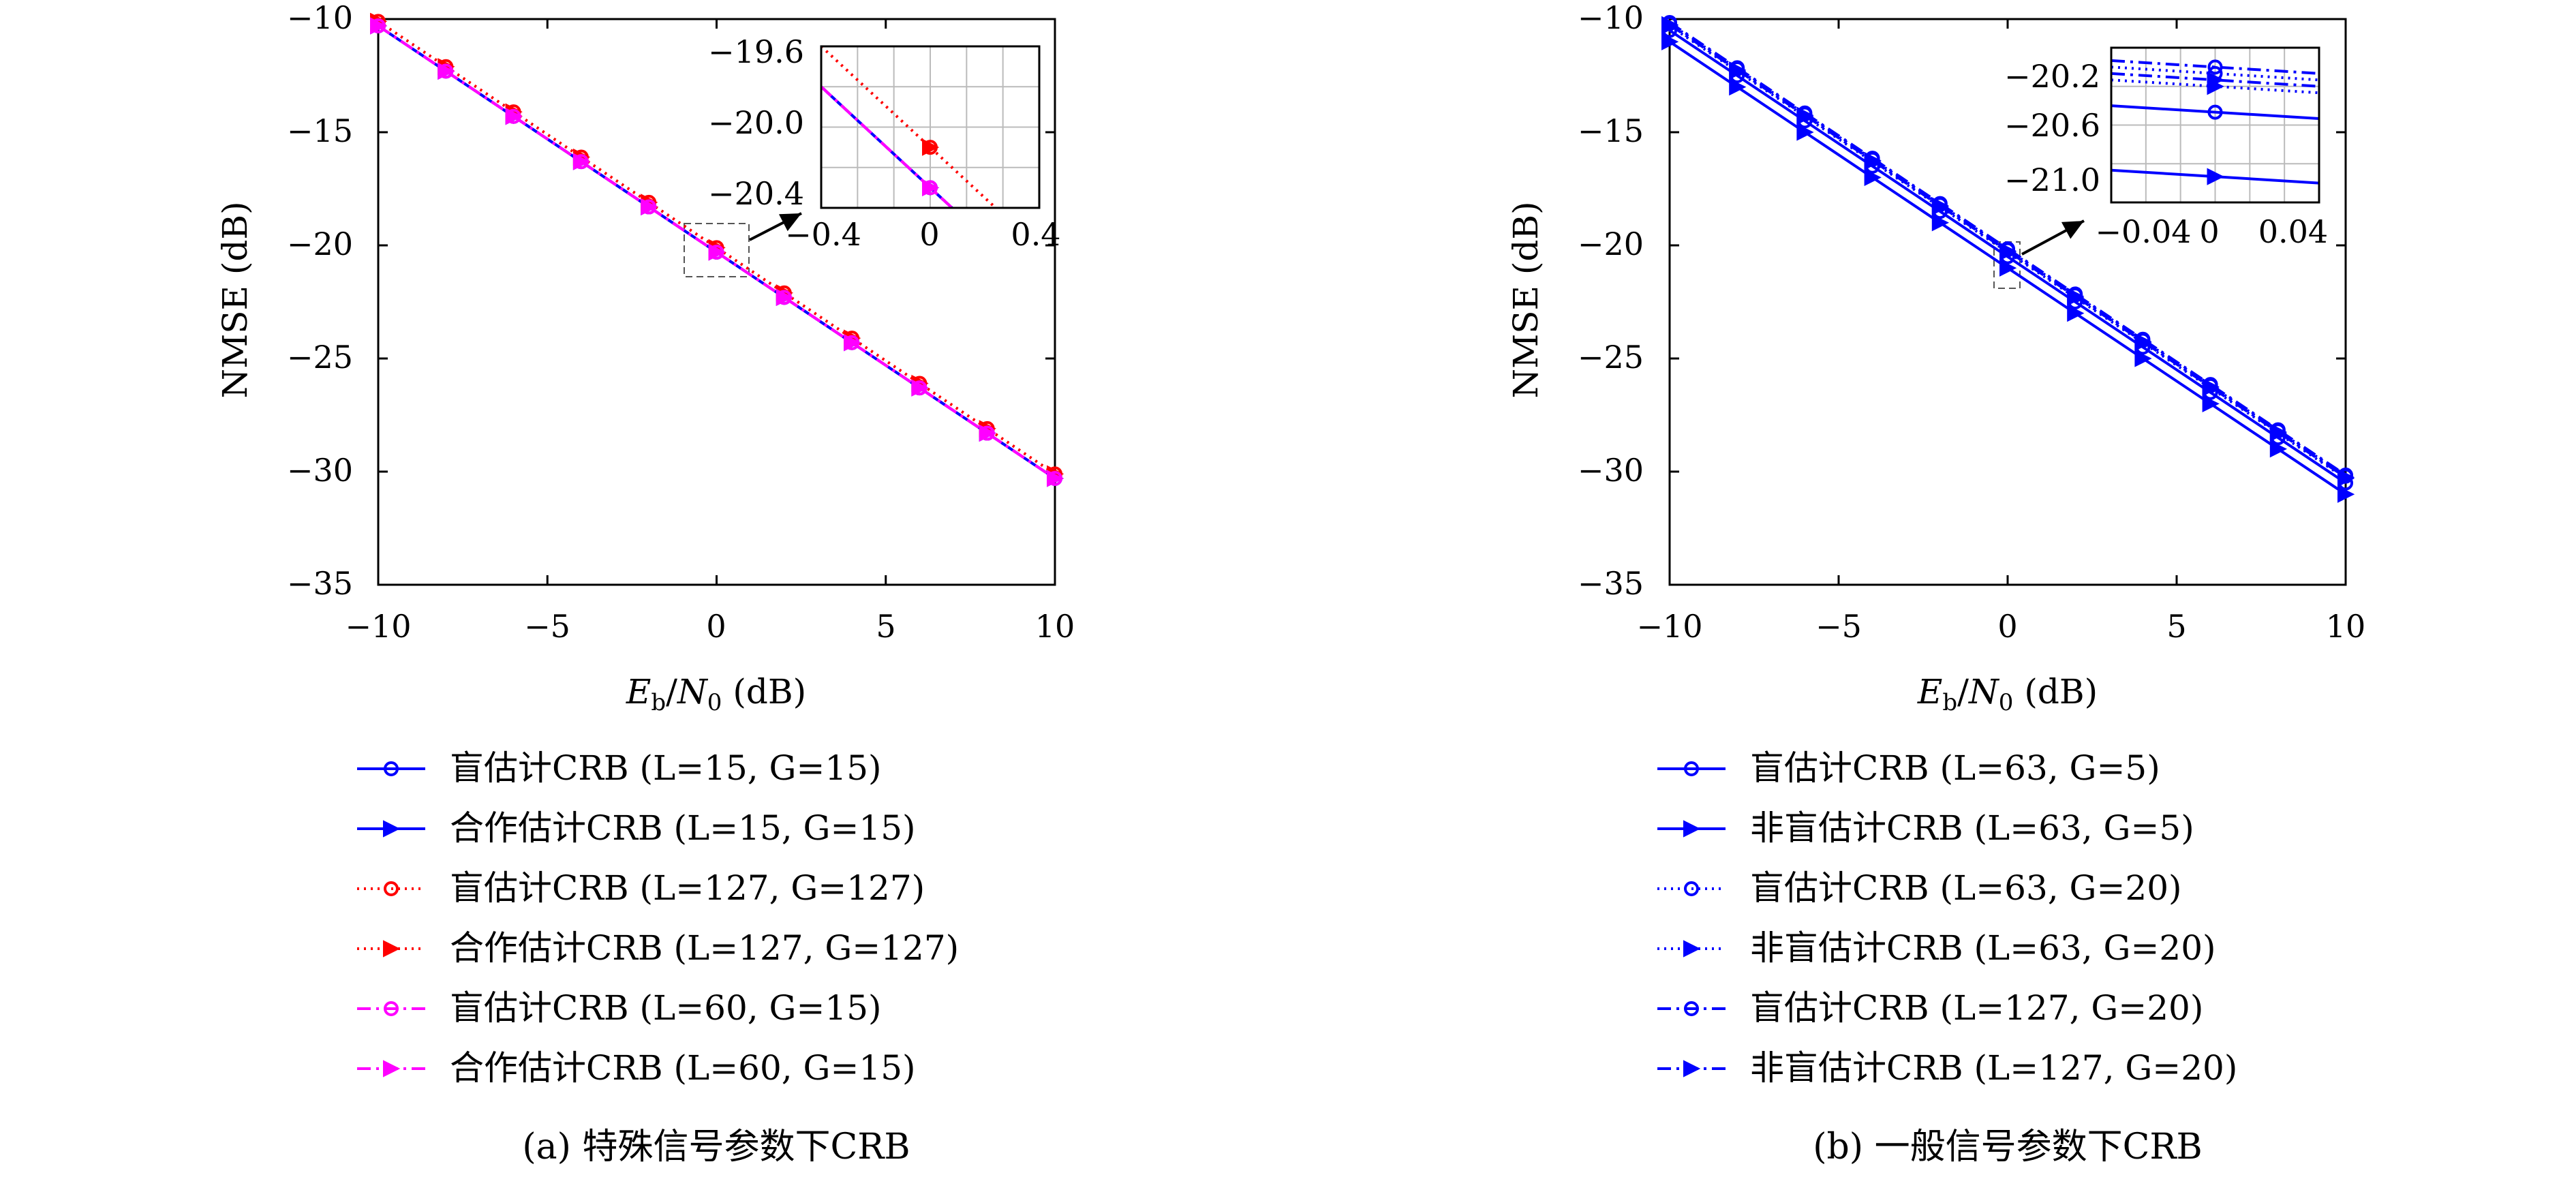  Describe the element at coordinates (2176, 626) in the screenshot. I see `panel-b-xtick: 5` at that location.